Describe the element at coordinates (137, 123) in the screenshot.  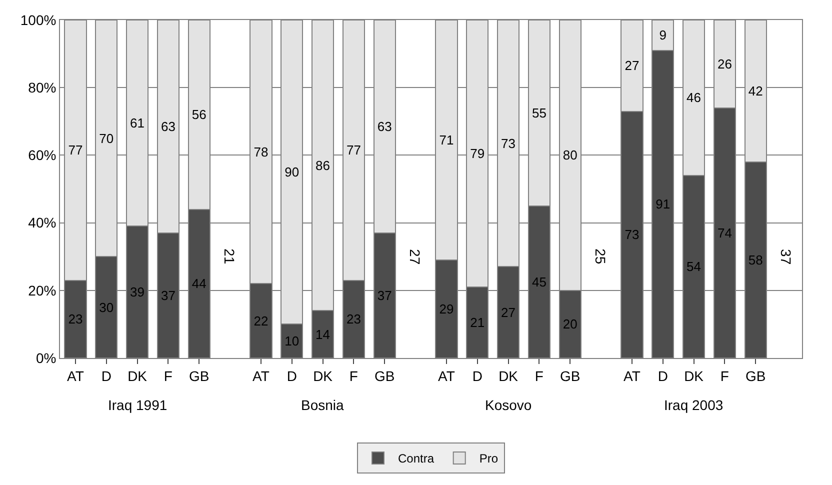
I see `data-label: 61` at that location.